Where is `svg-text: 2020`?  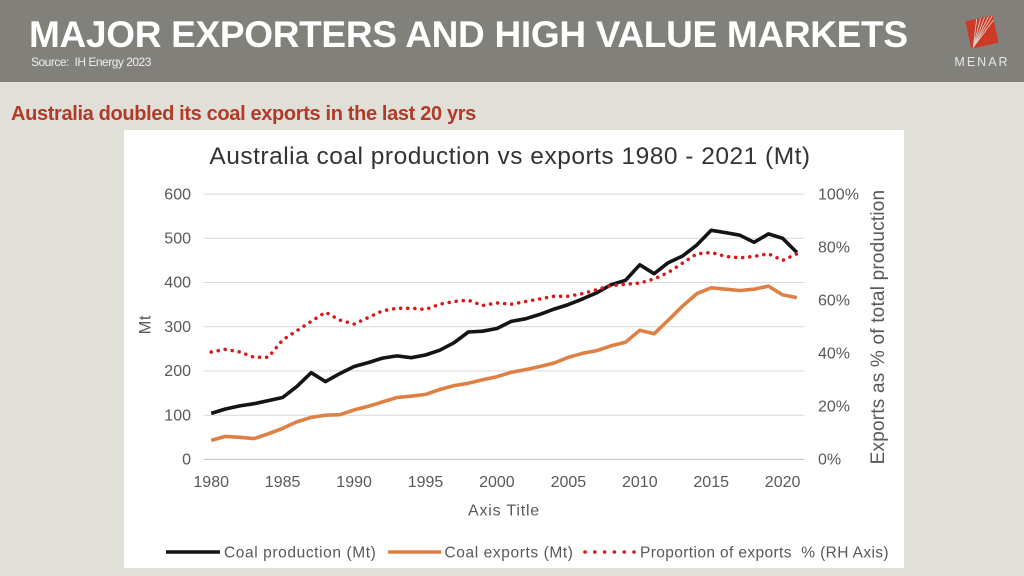 svg-text: 2020 is located at coordinates (783, 482).